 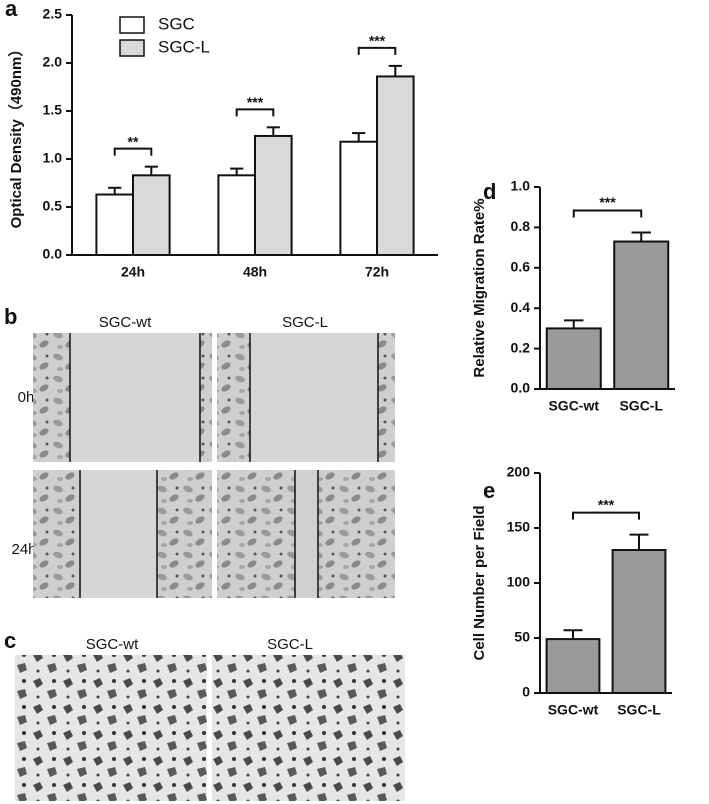 What do you see at coordinates (26, 397) in the screenshot?
I see `row-label: 0h` at bounding box center [26, 397].